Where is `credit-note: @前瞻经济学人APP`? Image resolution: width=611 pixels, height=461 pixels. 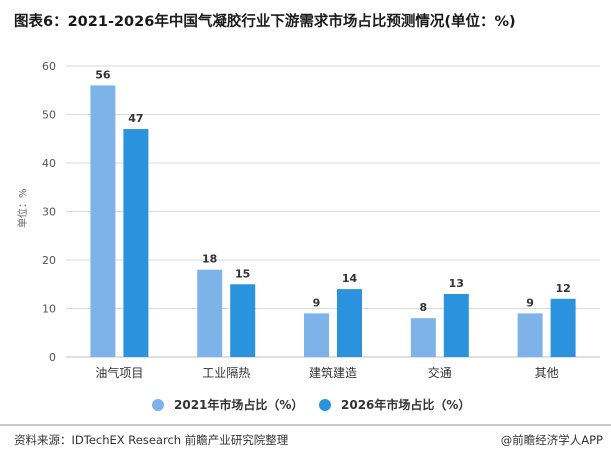
credit-note: @前瞻经济学人APP is located at coordinates (551, 440).